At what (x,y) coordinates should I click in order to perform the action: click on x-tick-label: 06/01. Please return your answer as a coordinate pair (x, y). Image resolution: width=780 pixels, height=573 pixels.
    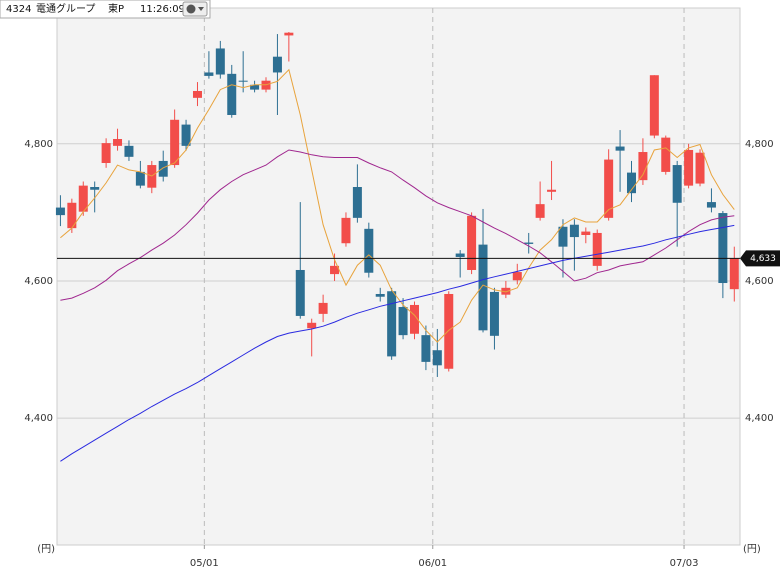
    Looking at the image, I should click on (432, 563).